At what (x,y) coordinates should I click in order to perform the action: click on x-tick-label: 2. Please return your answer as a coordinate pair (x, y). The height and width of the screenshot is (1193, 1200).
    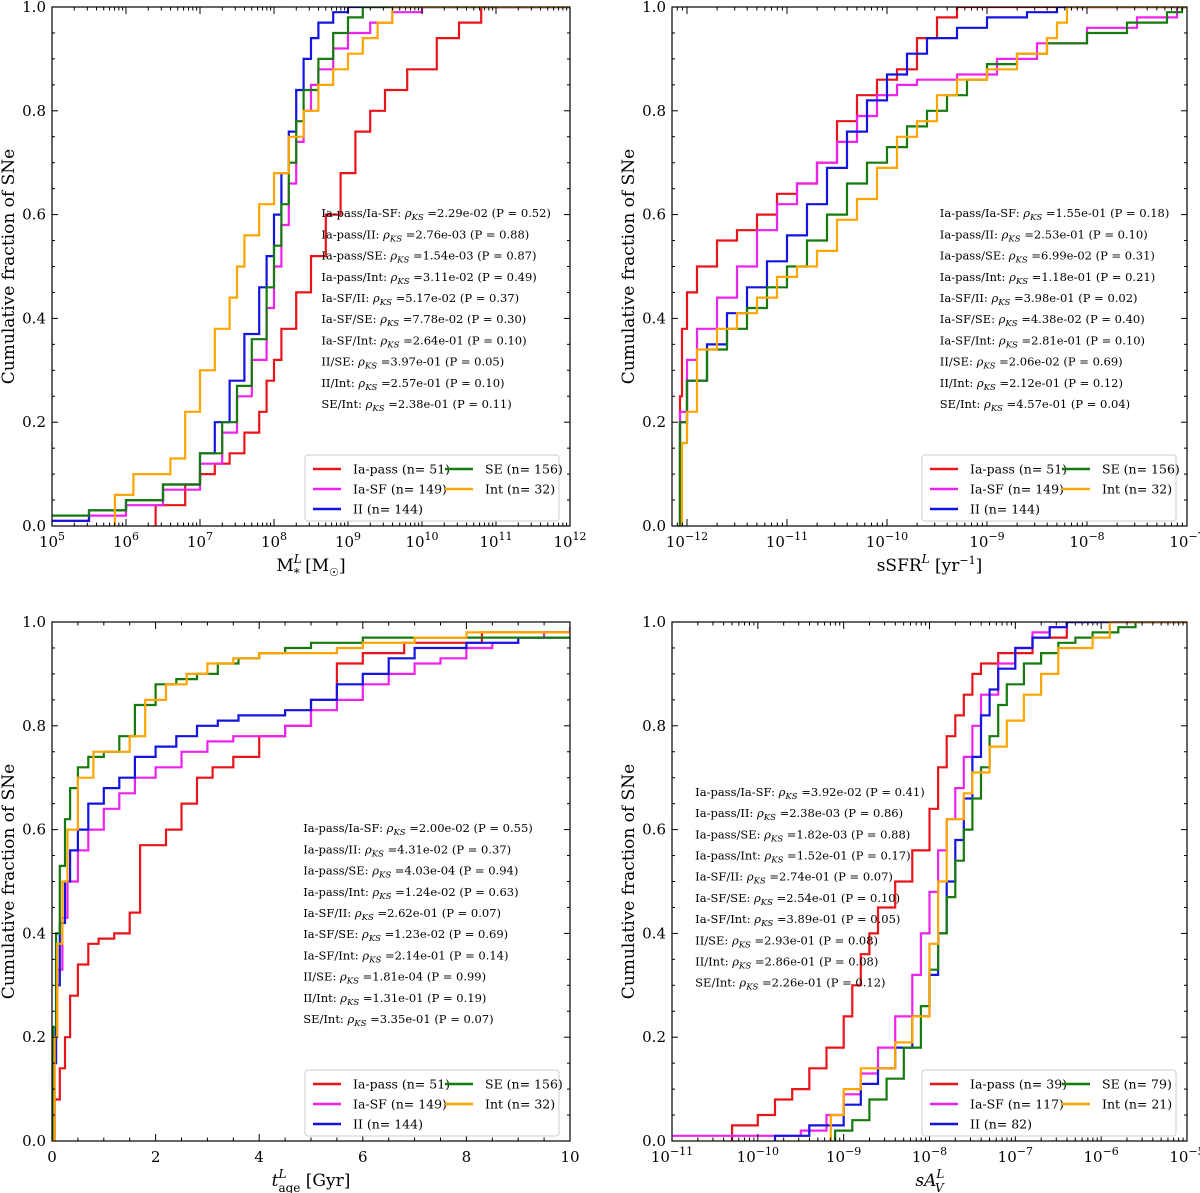
    Looking at the image, I should click on (156, 1157).